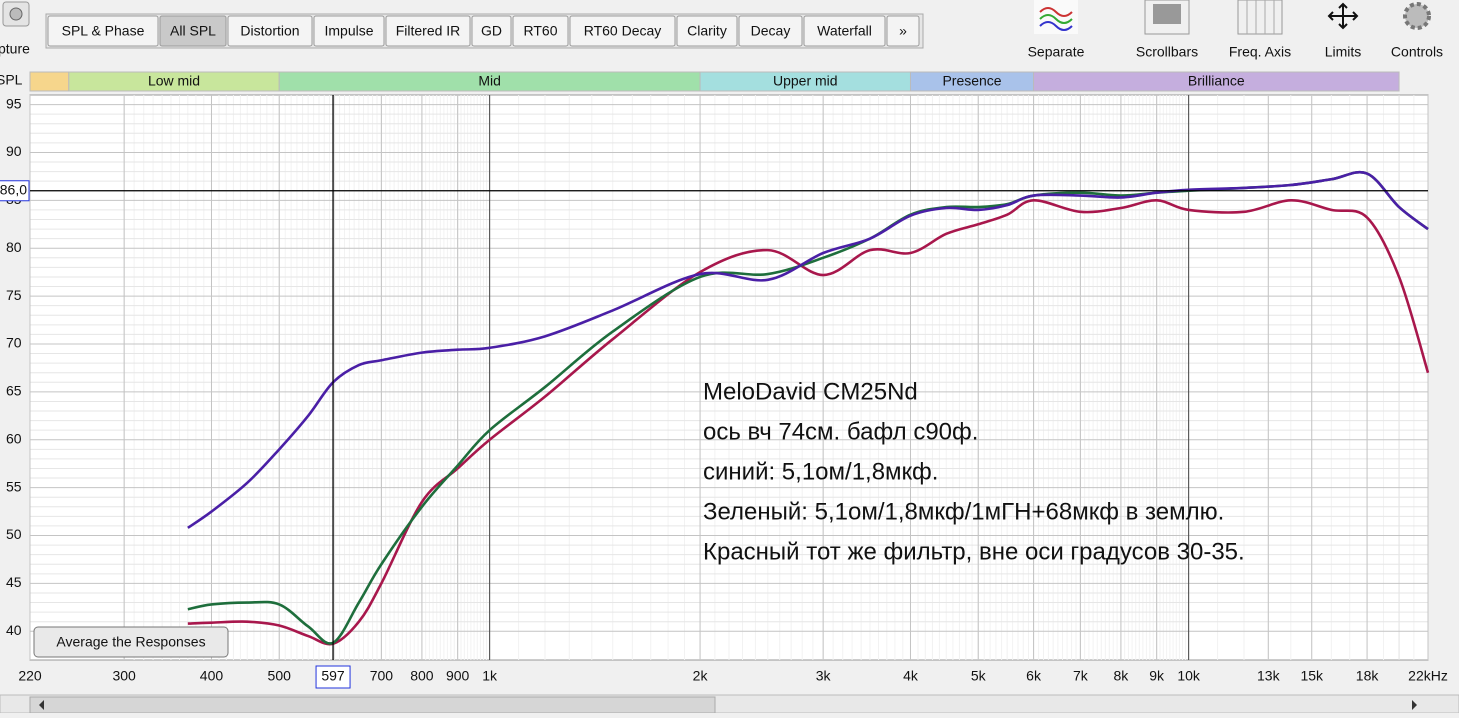  I want to click on x-tick-label: 4k, so click(911, 676).